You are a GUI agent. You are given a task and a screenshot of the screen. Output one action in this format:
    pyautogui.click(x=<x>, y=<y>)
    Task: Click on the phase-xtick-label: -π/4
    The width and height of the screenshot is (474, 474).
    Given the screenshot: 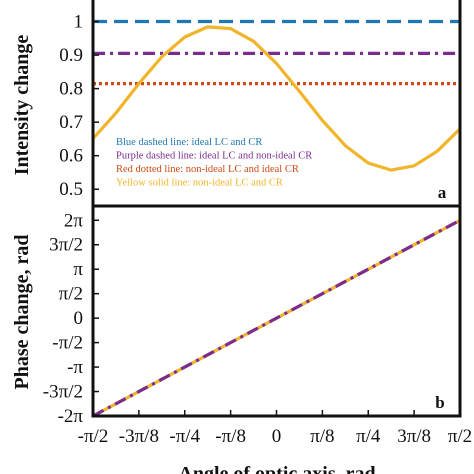 What is the action you would take?
    pyautogui.click(x=184, y=436)
    